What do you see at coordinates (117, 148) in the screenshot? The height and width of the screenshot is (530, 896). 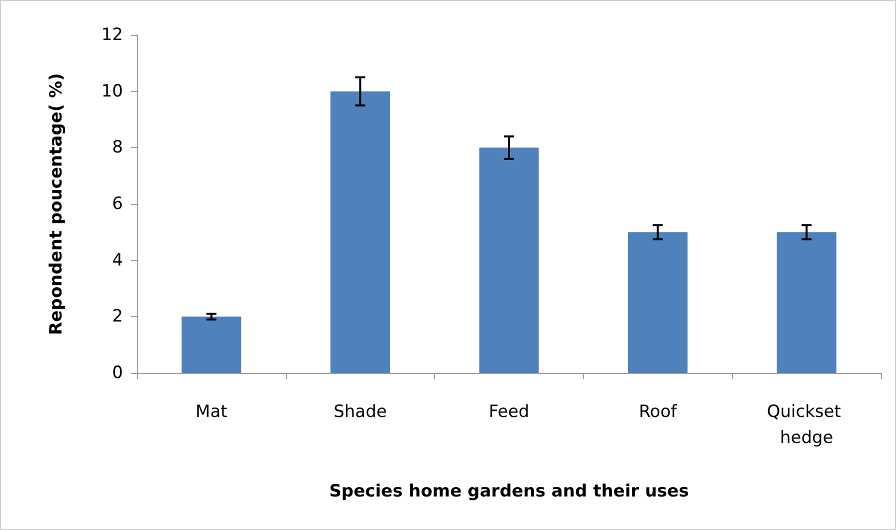 I see `y-tick-label: 8` at bounding box center [117, 148].